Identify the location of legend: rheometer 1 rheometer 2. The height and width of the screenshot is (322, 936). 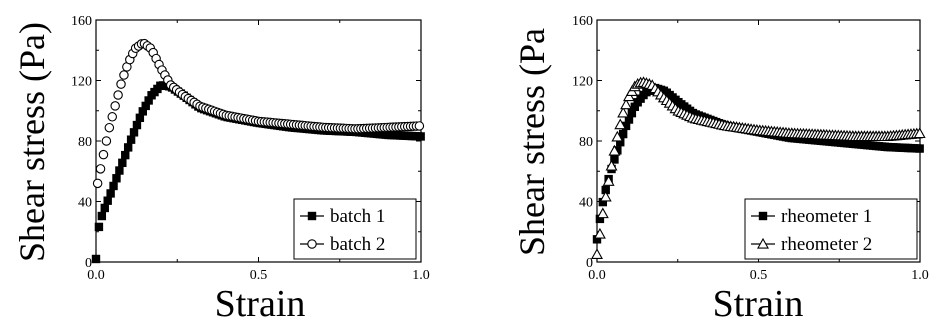
(831, 229).